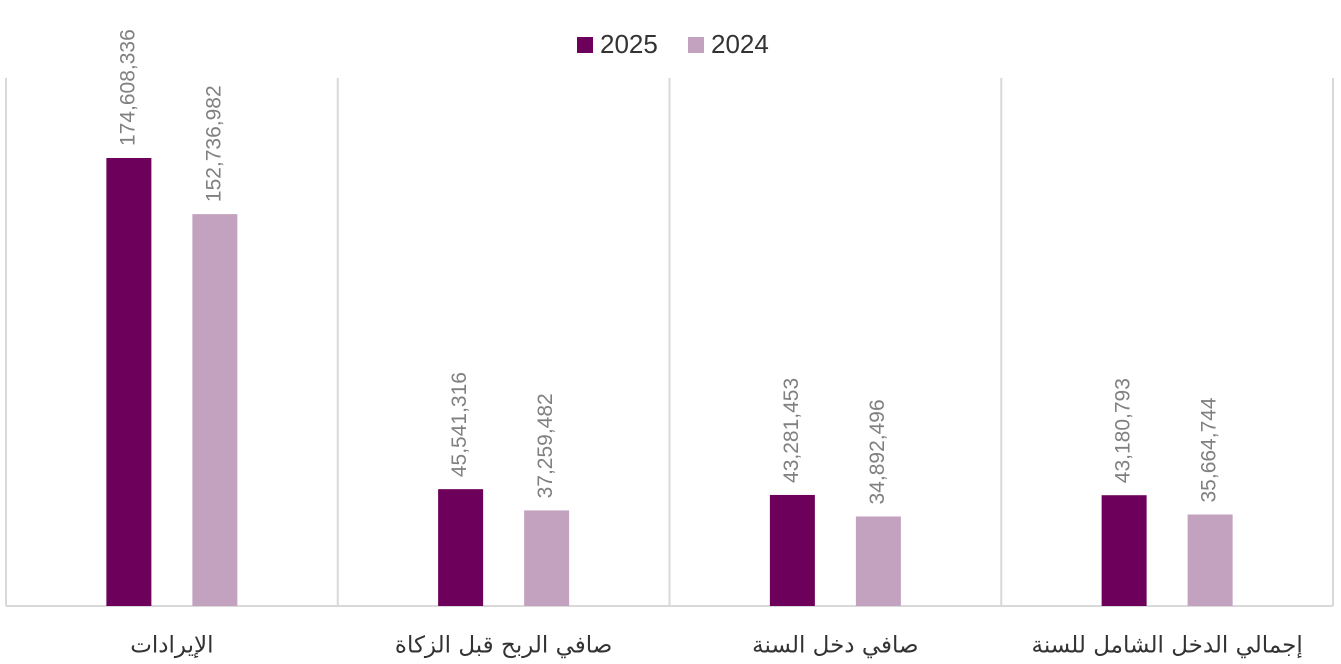  Describe the element at coordinates (459, 424) in the screenshot. I see `value-label: 45,541,316` at that location.